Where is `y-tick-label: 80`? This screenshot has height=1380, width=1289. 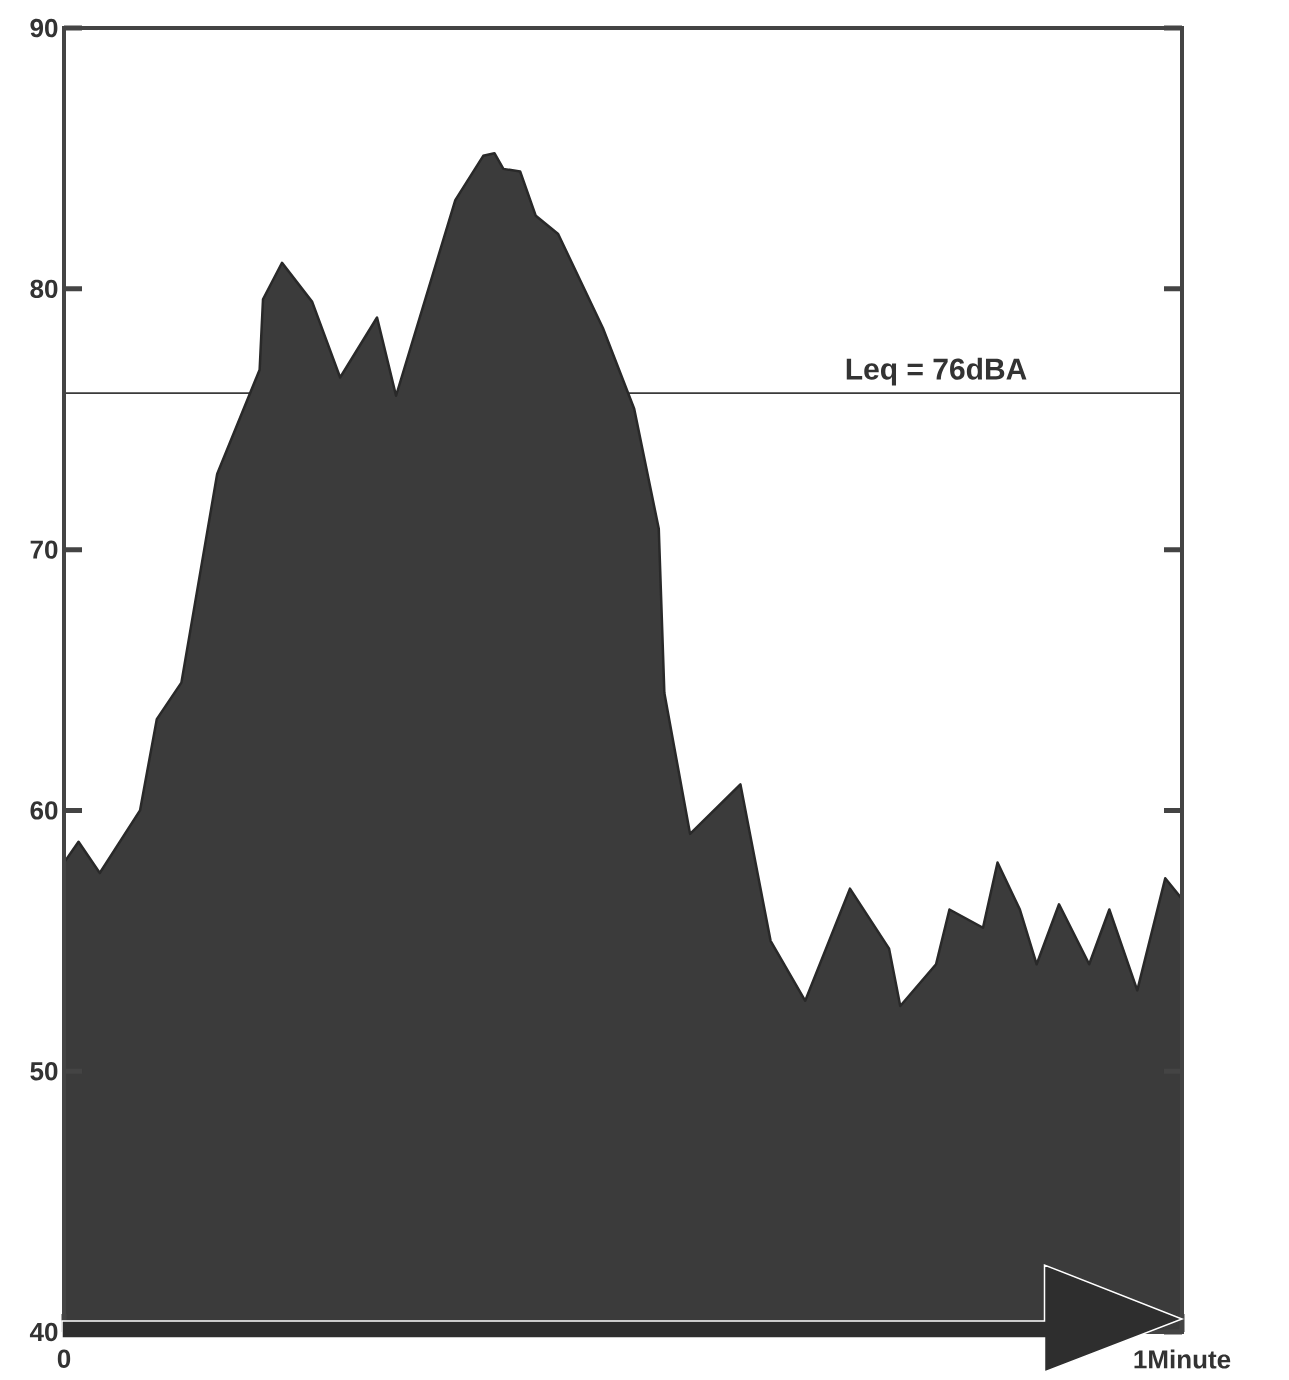 y-tick-label: 80 is located at coordinates (44, 289).